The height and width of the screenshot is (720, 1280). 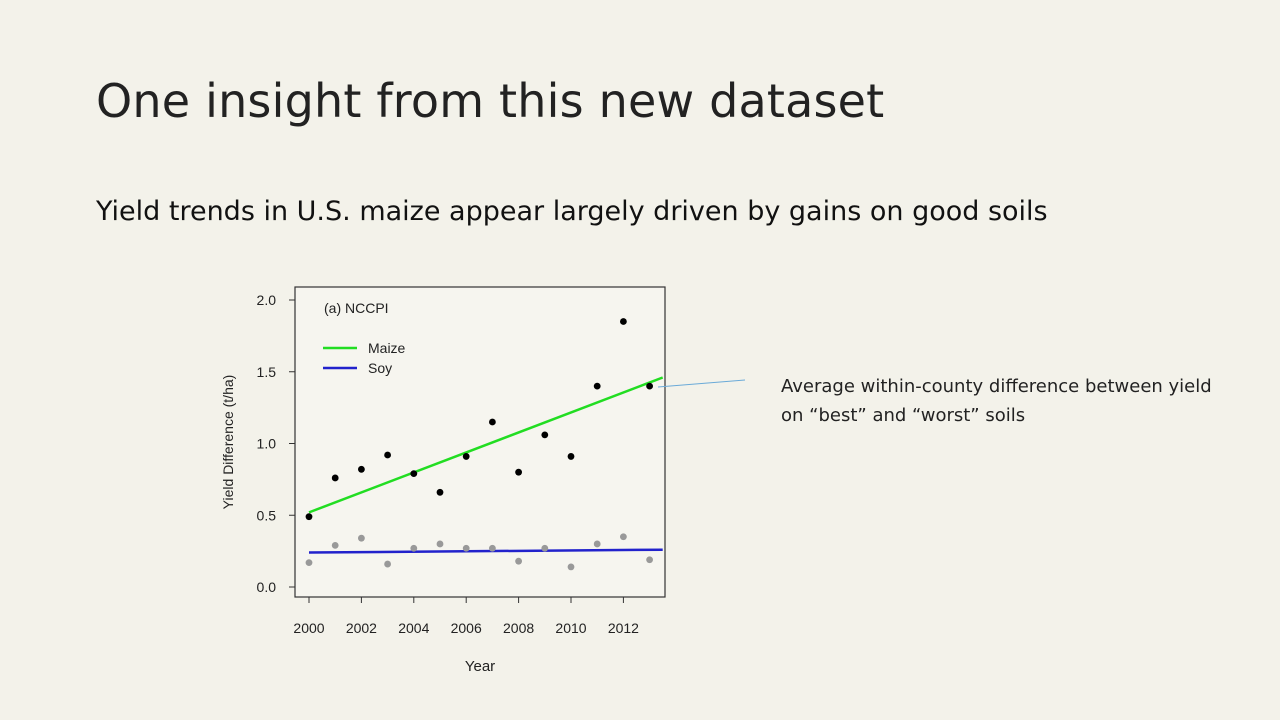 What do you see at coordinates (228, 442) in the screenshot?
I see `y-axis-label: Yield Difference (t/ha)` at bounding box center [228, 442].